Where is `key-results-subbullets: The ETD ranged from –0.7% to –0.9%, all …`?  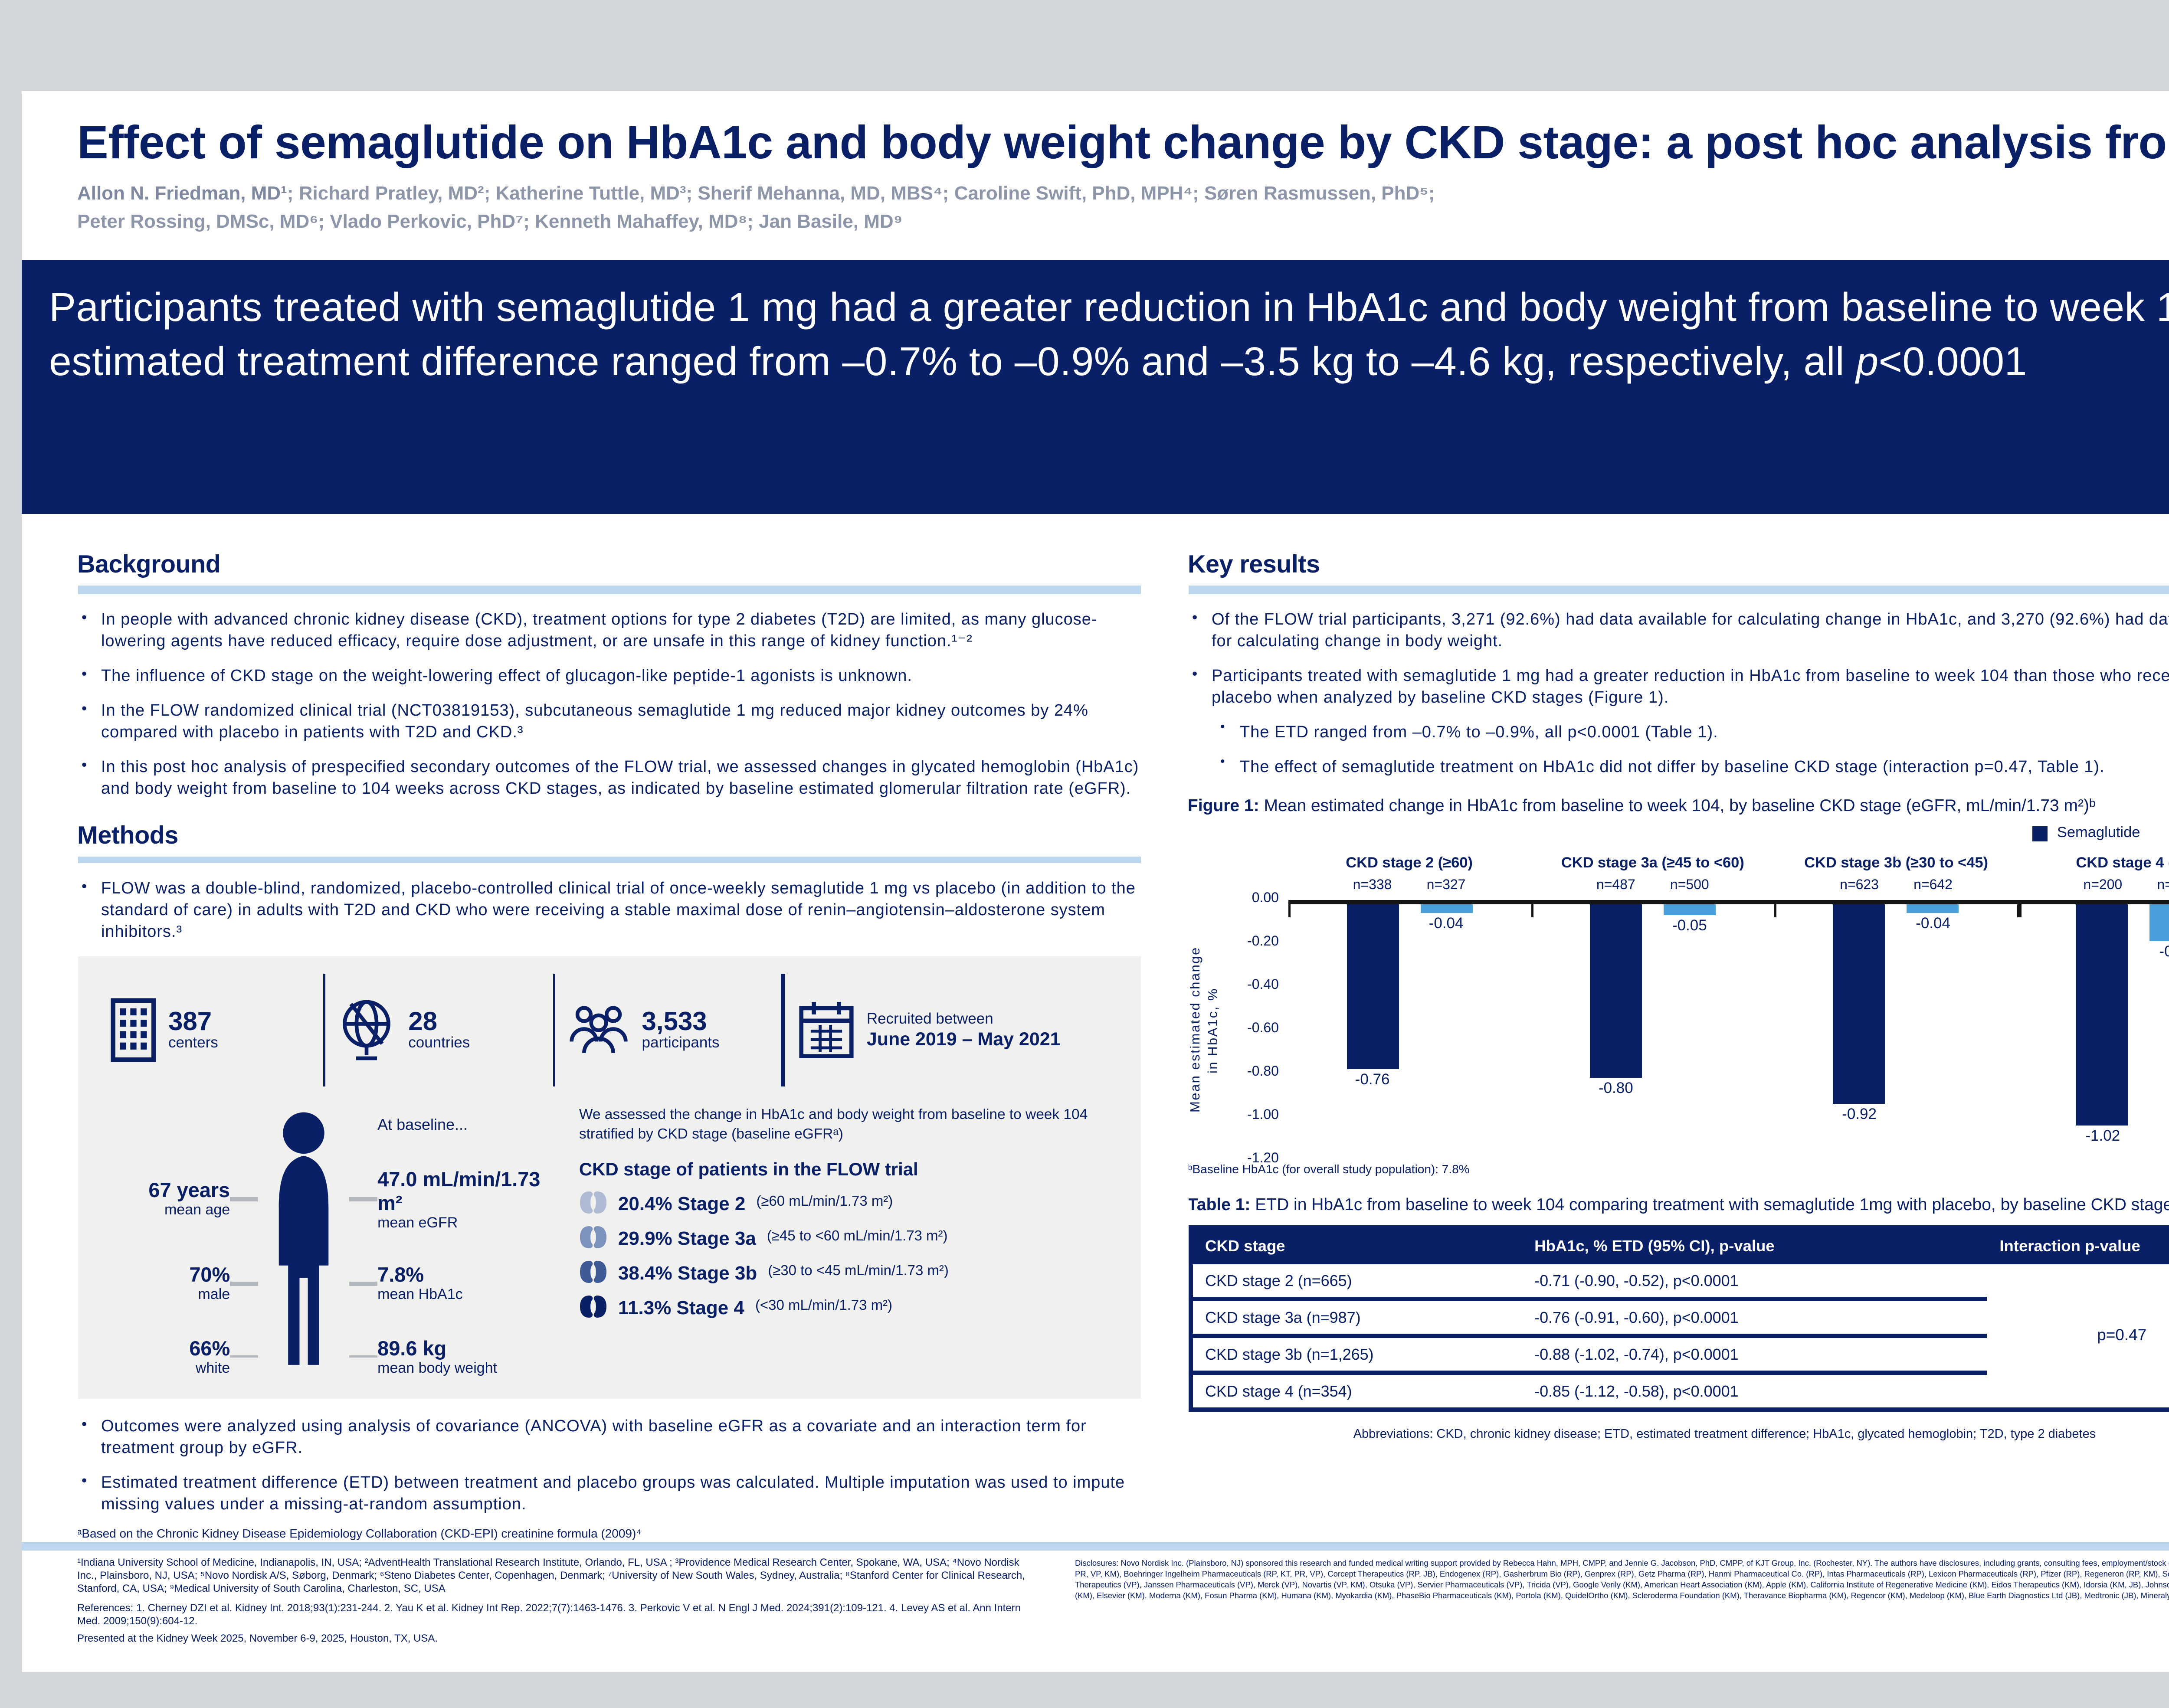 key-results-subbullets: The ETD ranged from –0.7% to –0.9%, all … is located at coordinates (1678, 749).